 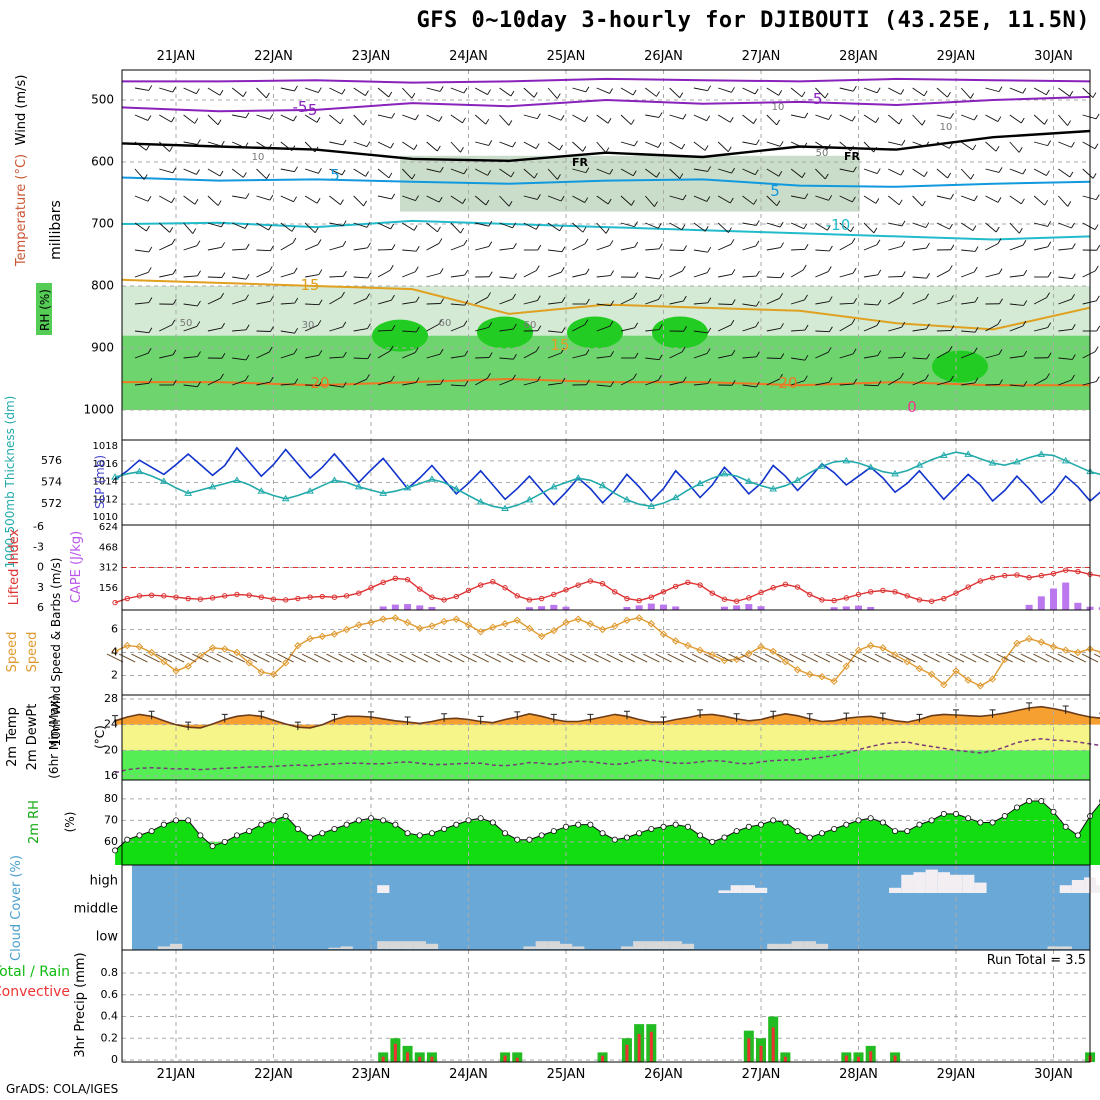 What do you see at coordinates (371, 1074) in the screenshot?
I see `bottom-date-label: 23JAN` at bounding box center [371, 1074].